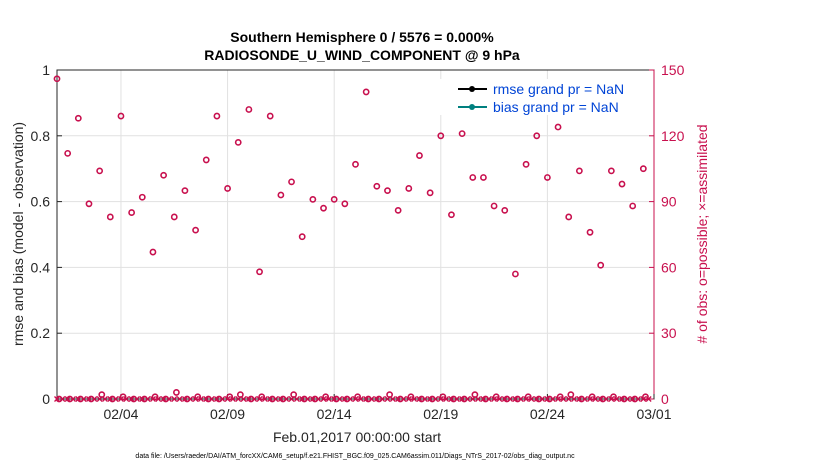  What do you see at coordinates (669, 267) in the screenshot?
I see `right-tick-label: 60` at bounding box center [669, 267].